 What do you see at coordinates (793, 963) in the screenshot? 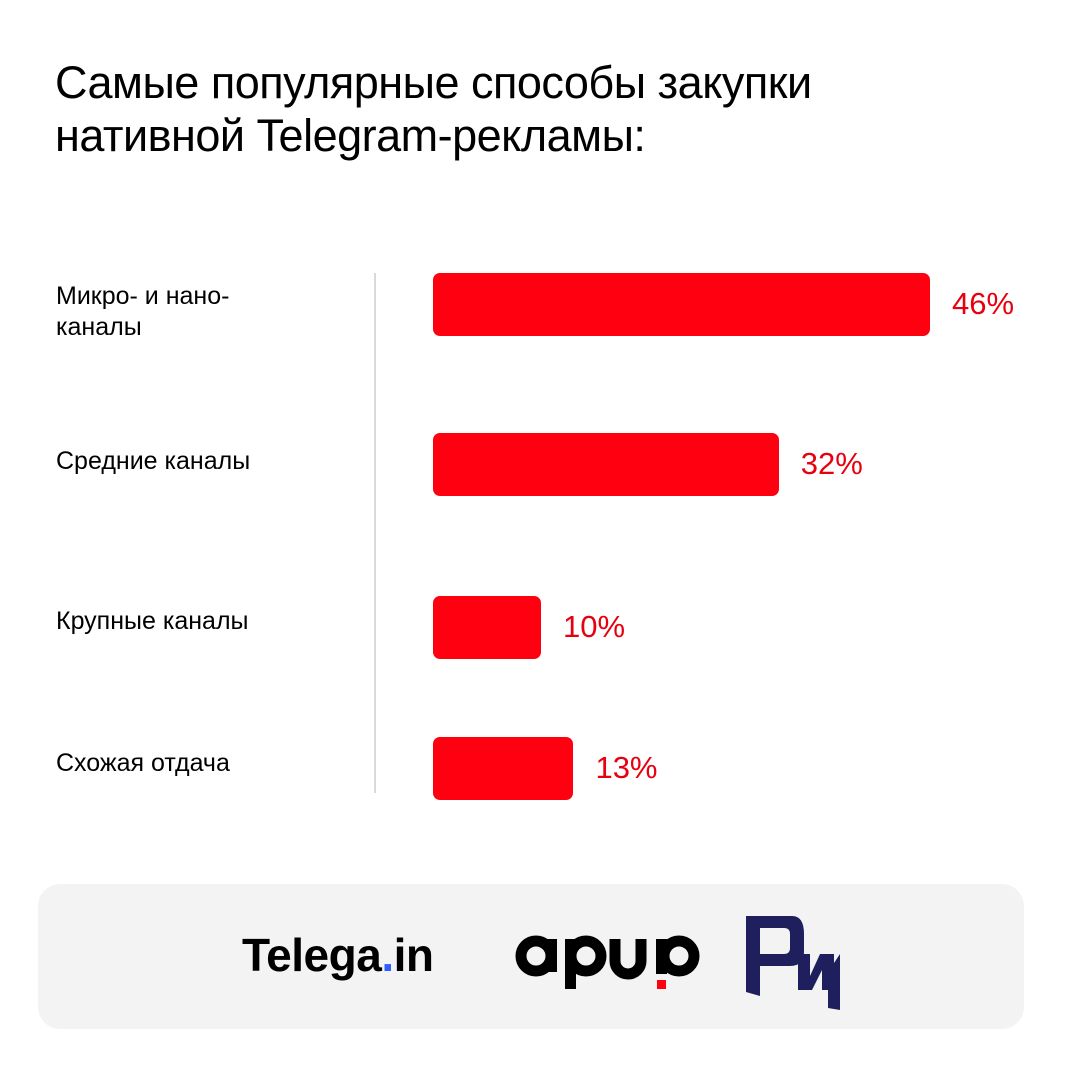
I see `rir-logo` at bounding box center [793, 963].